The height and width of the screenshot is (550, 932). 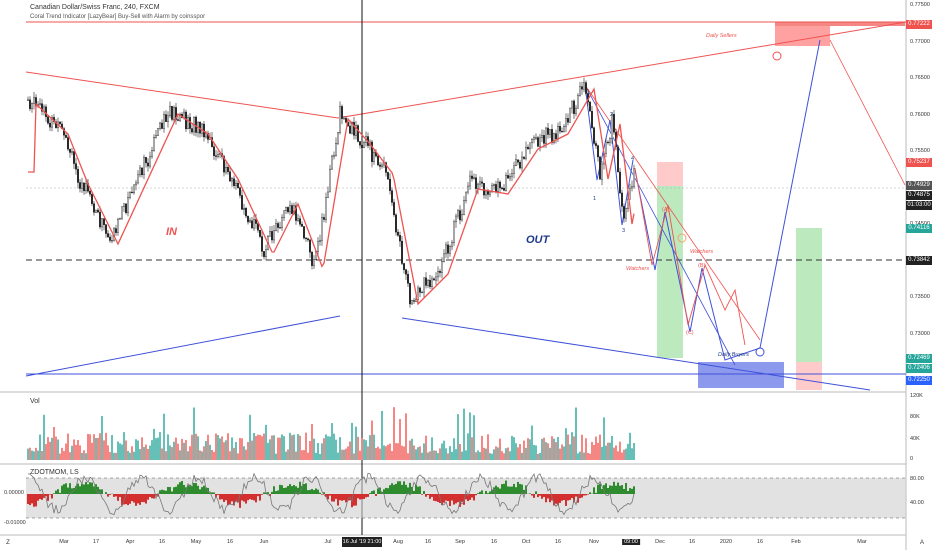 What do you see at coordinates (182, 95) in the screenshot?
I see `downtrend-line-left` at bounding box center [182, 95].